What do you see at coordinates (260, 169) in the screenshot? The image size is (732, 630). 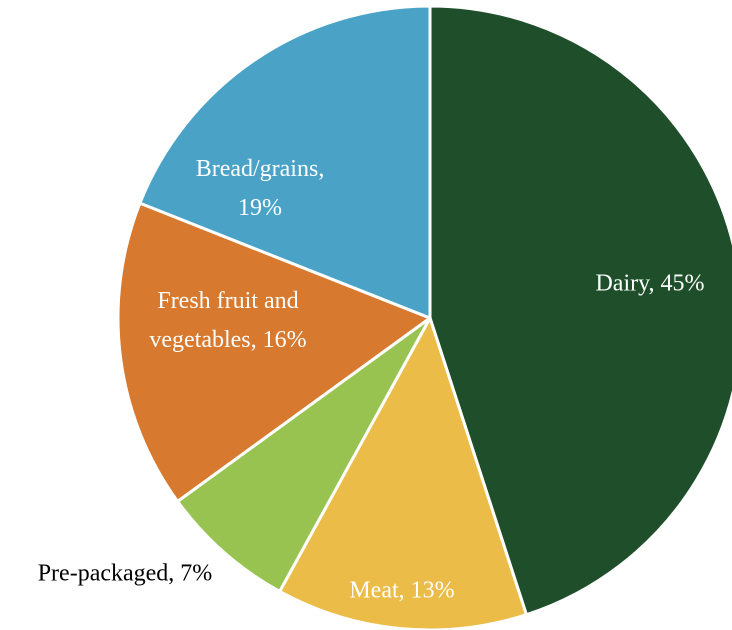 I see `pie-slice-label-line: Bread/grains,` at bounding box center [260, 169].